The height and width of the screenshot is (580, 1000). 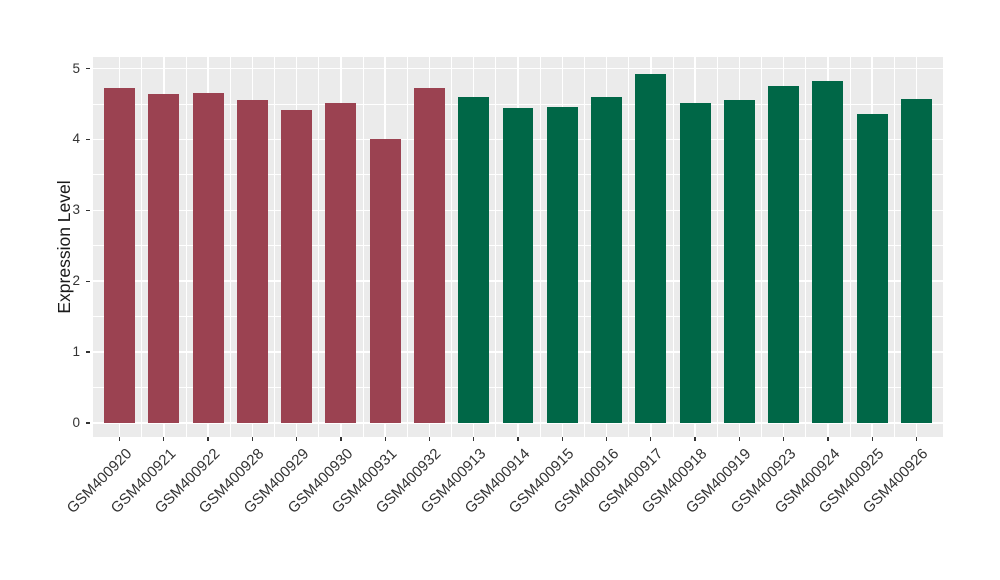 I want to click on bar-GSM400923, so click(x=784, y=254).